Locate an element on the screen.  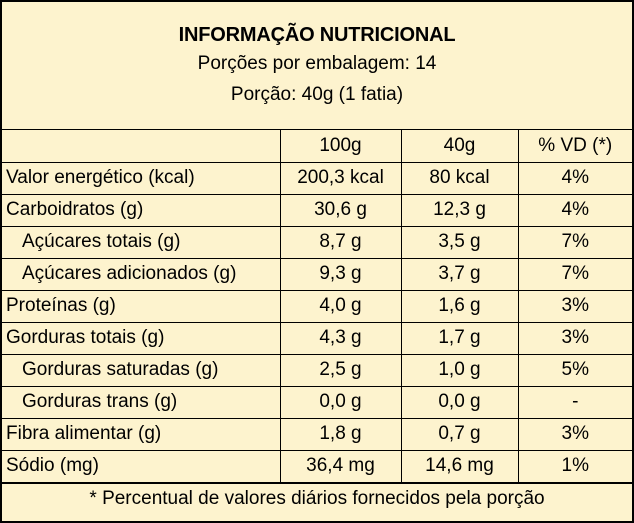
value-per-serving: 3,7 g is located at coordinates (459, 274).